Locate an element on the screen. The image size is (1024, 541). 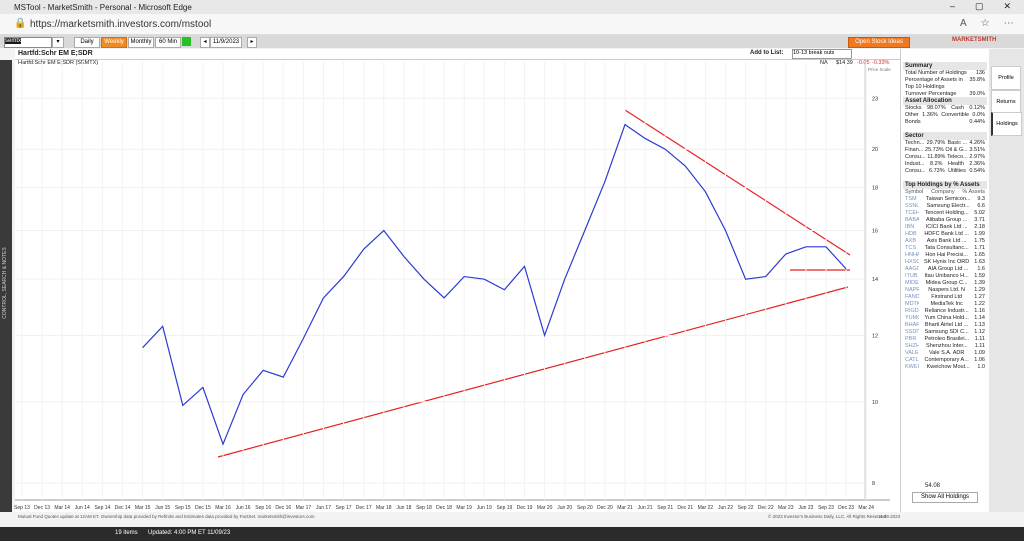
panel-row: Stocks 98.07% Cash 0.12% is located at coordinates (945, 108).